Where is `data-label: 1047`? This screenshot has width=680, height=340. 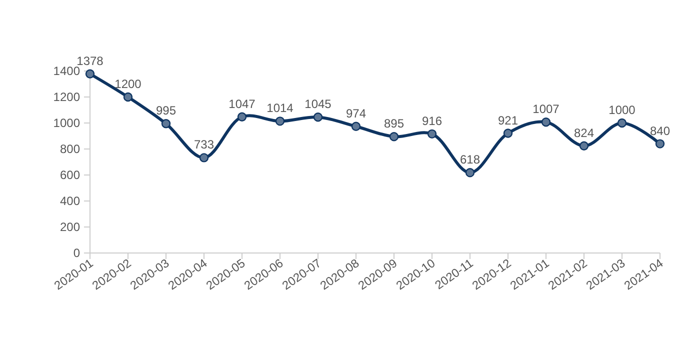 data-label: 1047 is located at coordinates (242, 103).